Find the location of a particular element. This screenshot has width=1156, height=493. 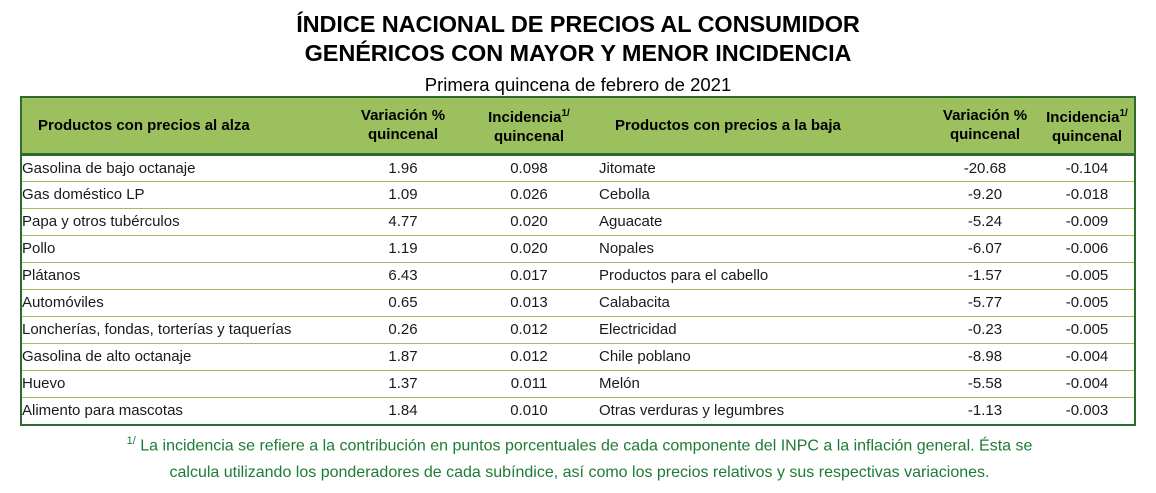

row-right-product: Otras verduras y legumbres is located at coordinates (764, 410).